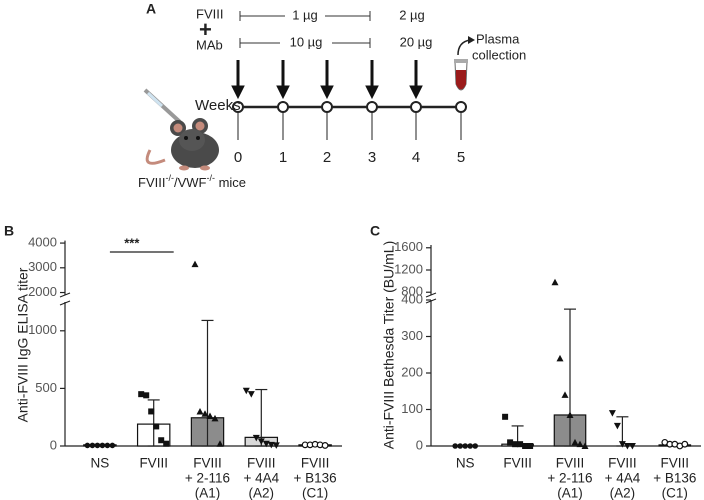 Image resolution: width=704 pixels, height=500 pixels. Describe the element at coordinates (412, 298) in the screenshot. I see `y-tick-label: 400` at that location.